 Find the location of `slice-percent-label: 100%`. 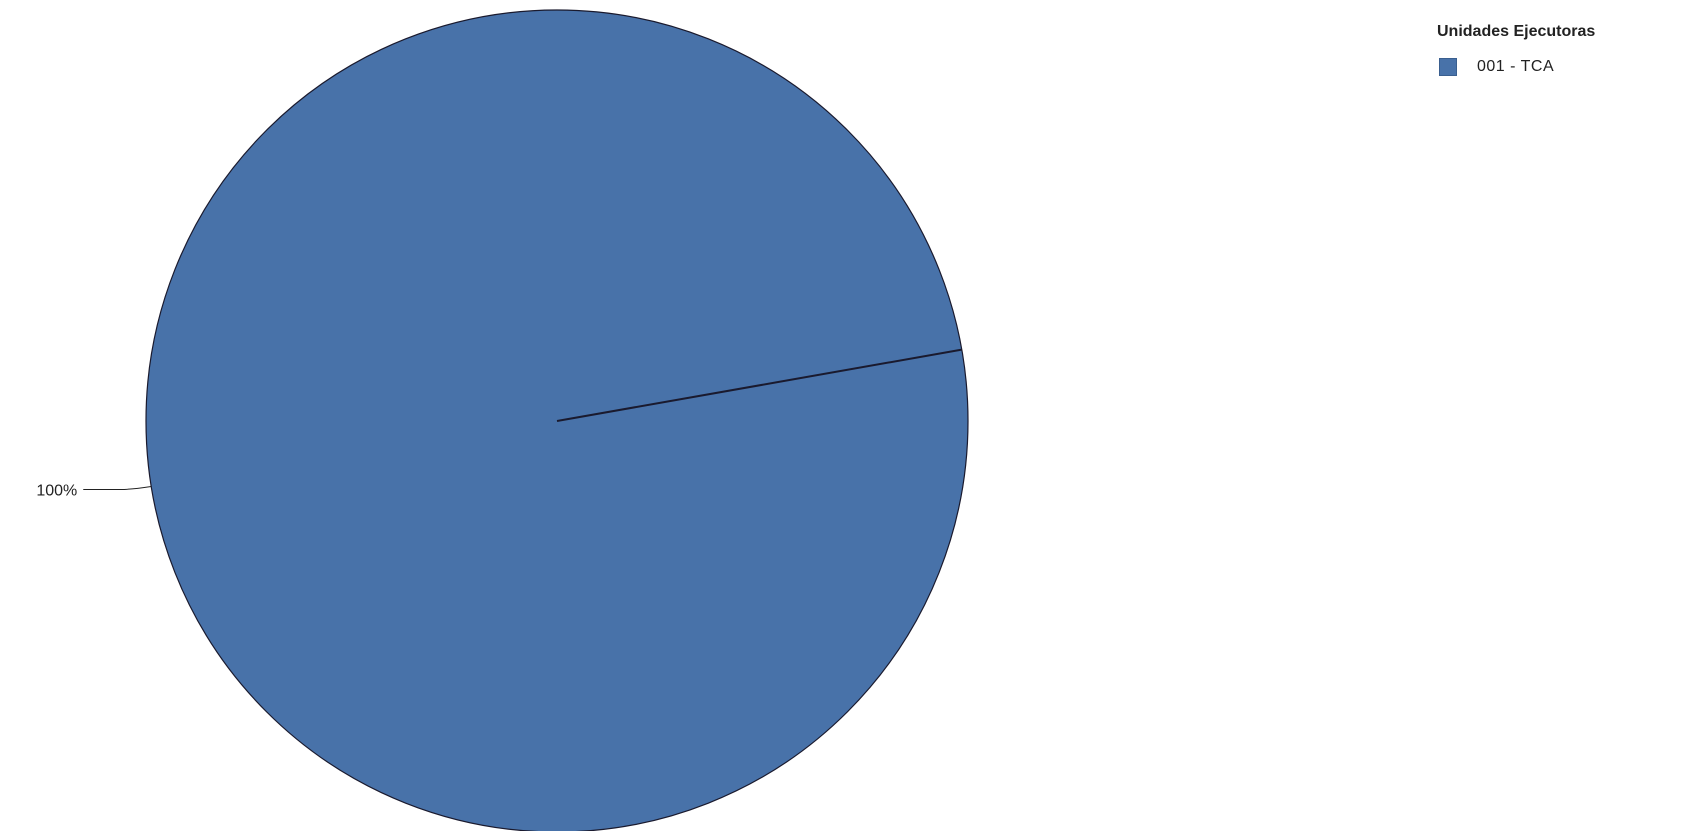

slice-percent-label: 100% is located at coordinates (56, 490).